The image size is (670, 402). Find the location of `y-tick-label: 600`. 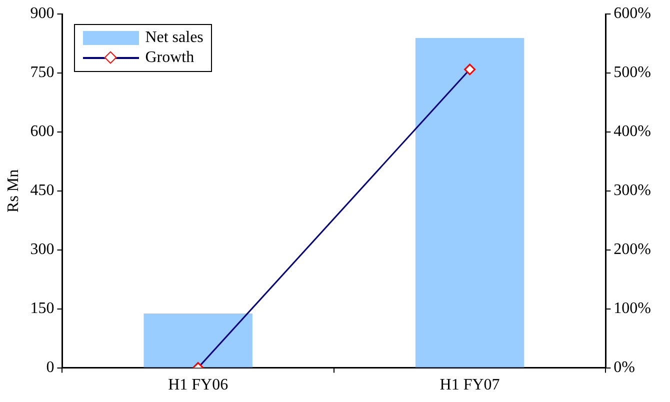

y-tick-label: 600 is located at coordinates (42, 131).